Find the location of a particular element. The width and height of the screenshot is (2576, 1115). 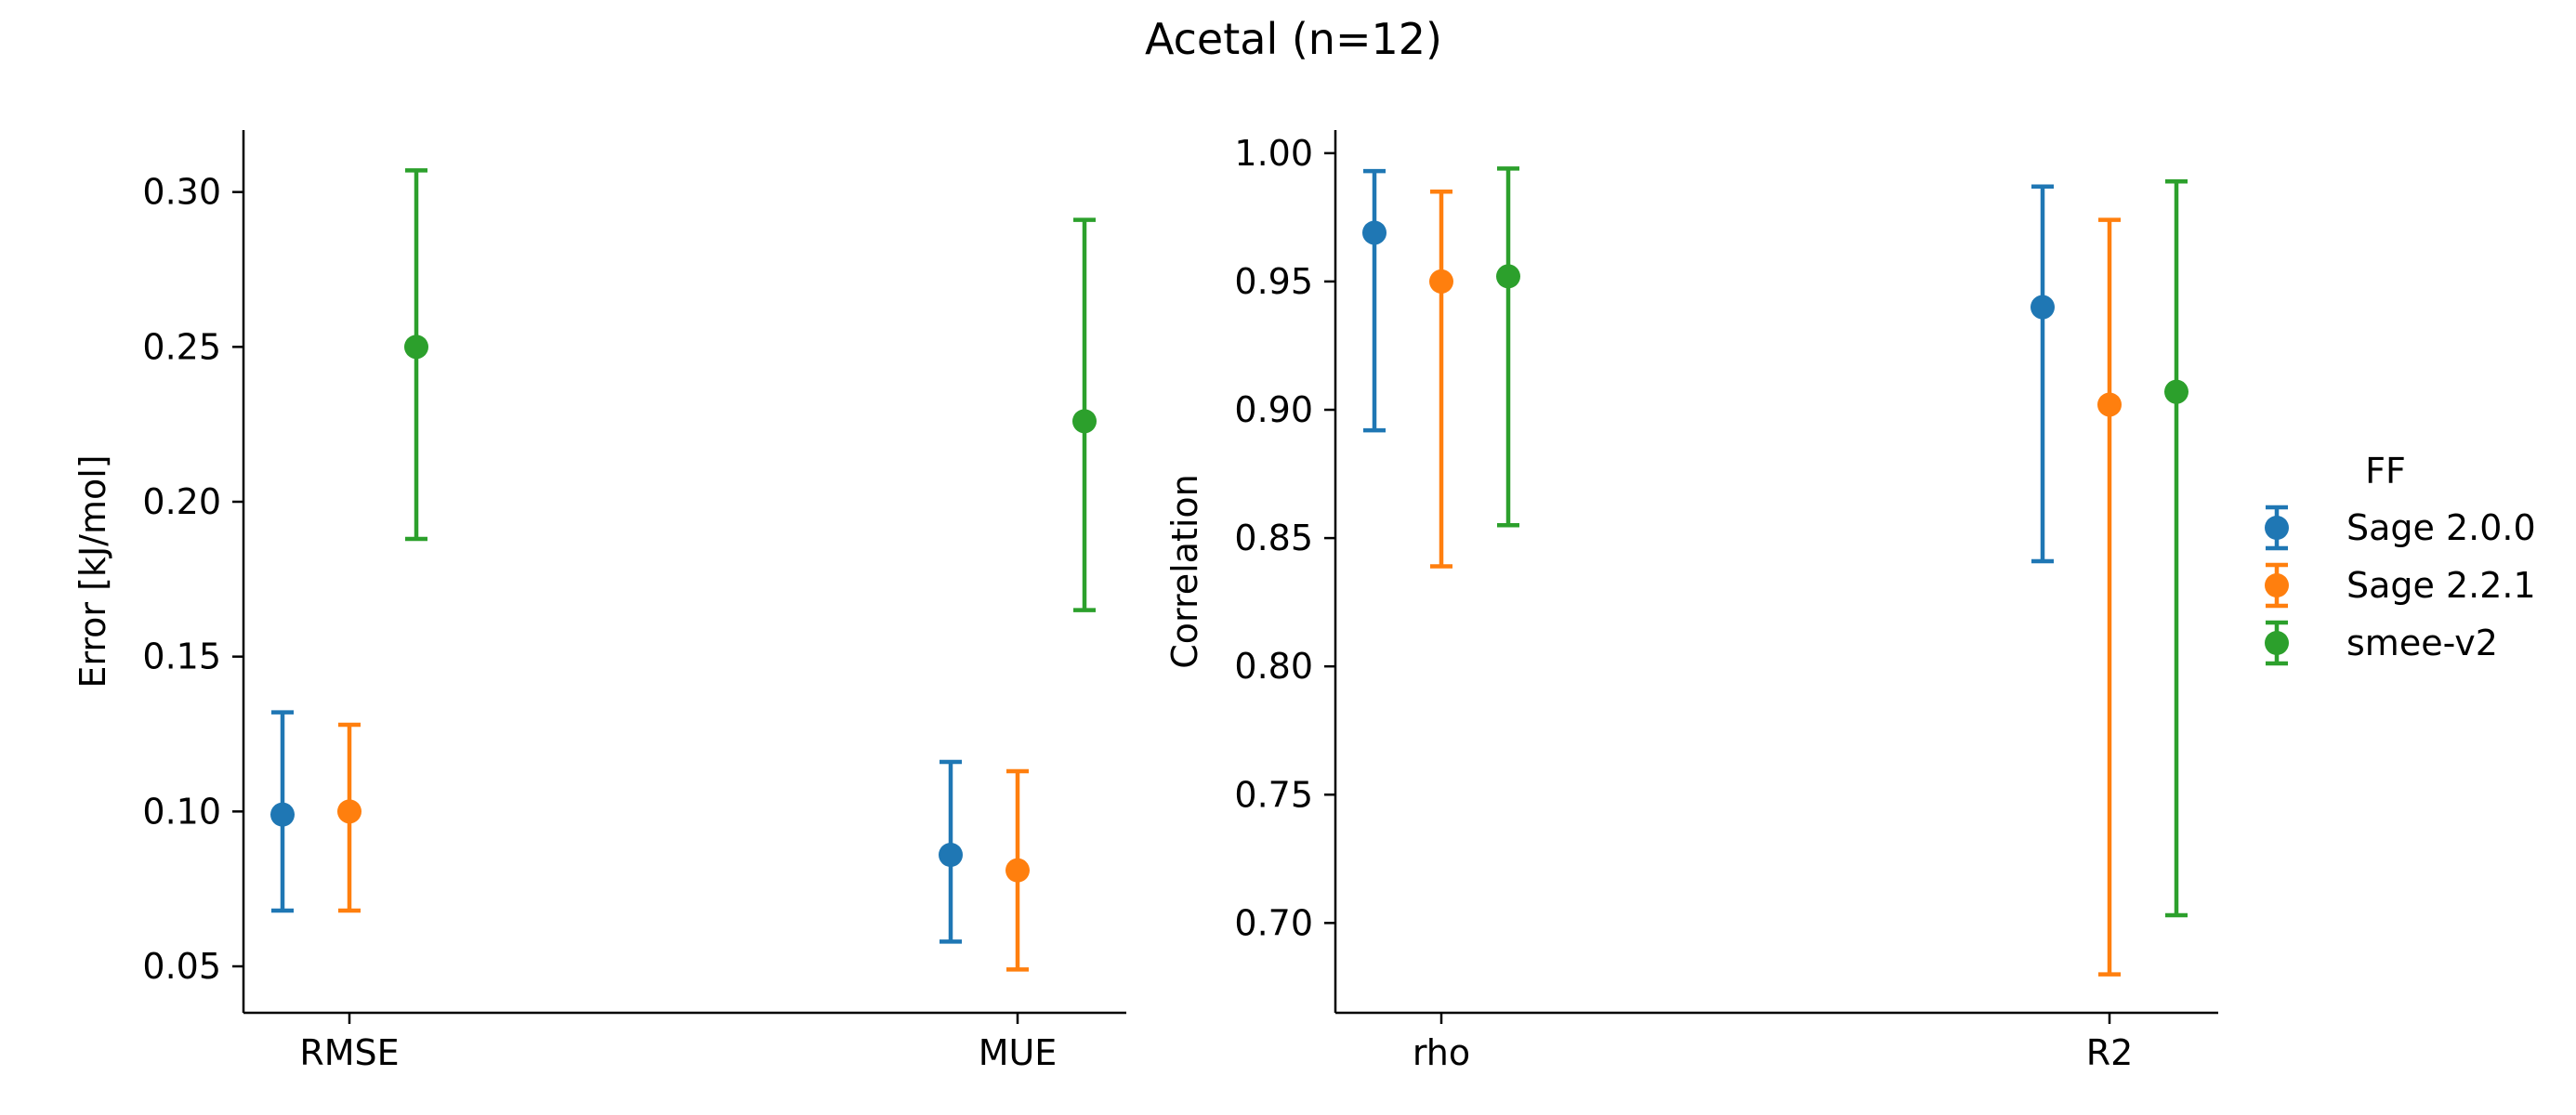

y-axis-label: Correlation is located at coordinates (1184, 571).